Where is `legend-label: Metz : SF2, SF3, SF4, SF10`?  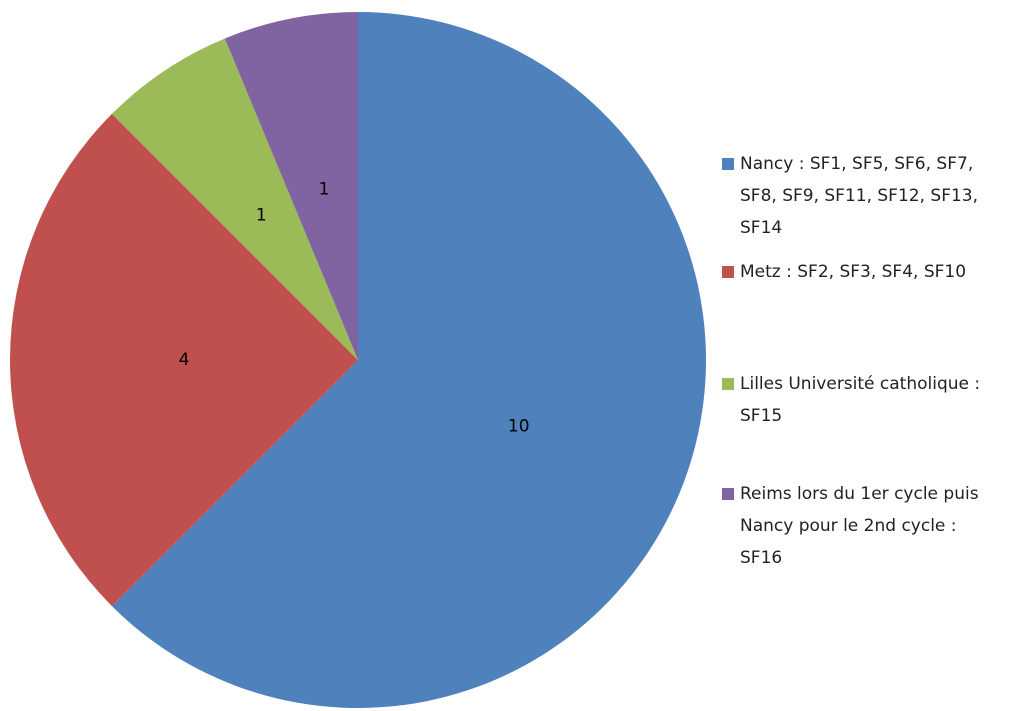 legend-label: Metz : SF2, SF3, SF4, SF10 is located at coordinates (853, 272).